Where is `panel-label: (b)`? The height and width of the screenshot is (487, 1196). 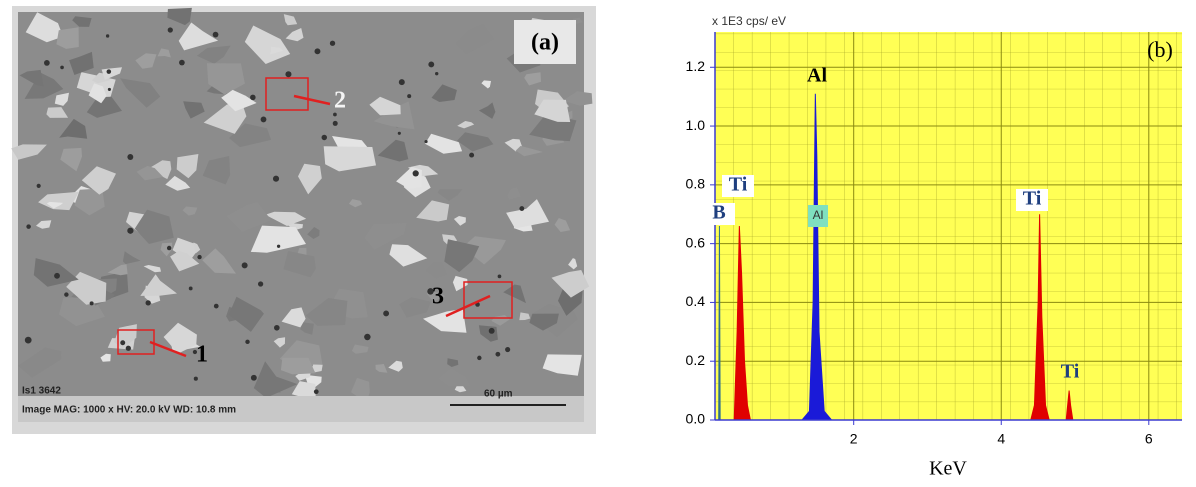 panel-label: (b) is located at coordinates (1160, 49).